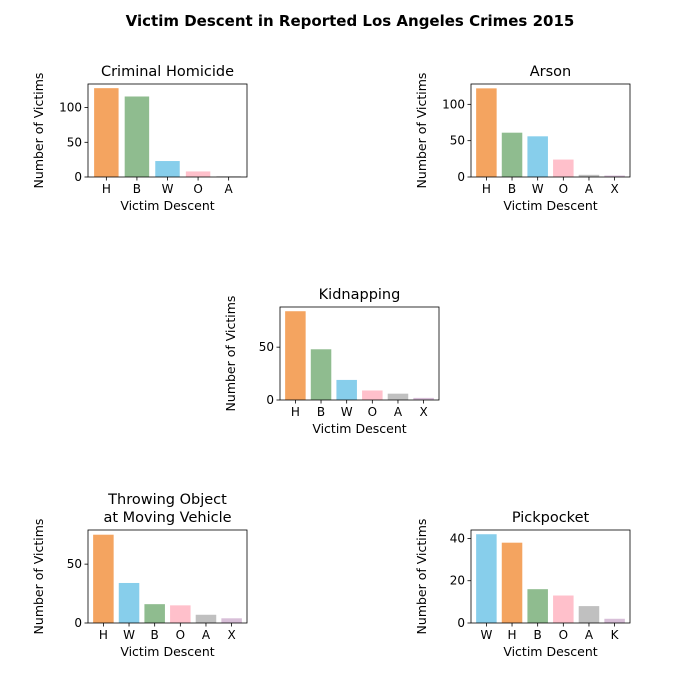 Image resolution: width=700 pixels, height=700 pixels. What do you see at coordinates (457, 538) in the screenshot?
I see `y-tick-label: 40` at bounding box center [457, 538].